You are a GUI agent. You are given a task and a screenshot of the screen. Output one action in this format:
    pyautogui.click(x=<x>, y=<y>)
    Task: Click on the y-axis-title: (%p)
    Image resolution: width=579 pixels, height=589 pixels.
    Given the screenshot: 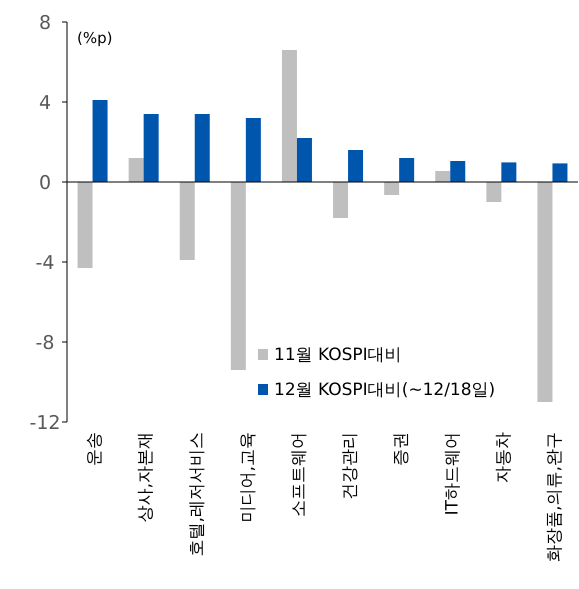 What is the action you would take?
    pyautogui.click(x=94, y=38)
    